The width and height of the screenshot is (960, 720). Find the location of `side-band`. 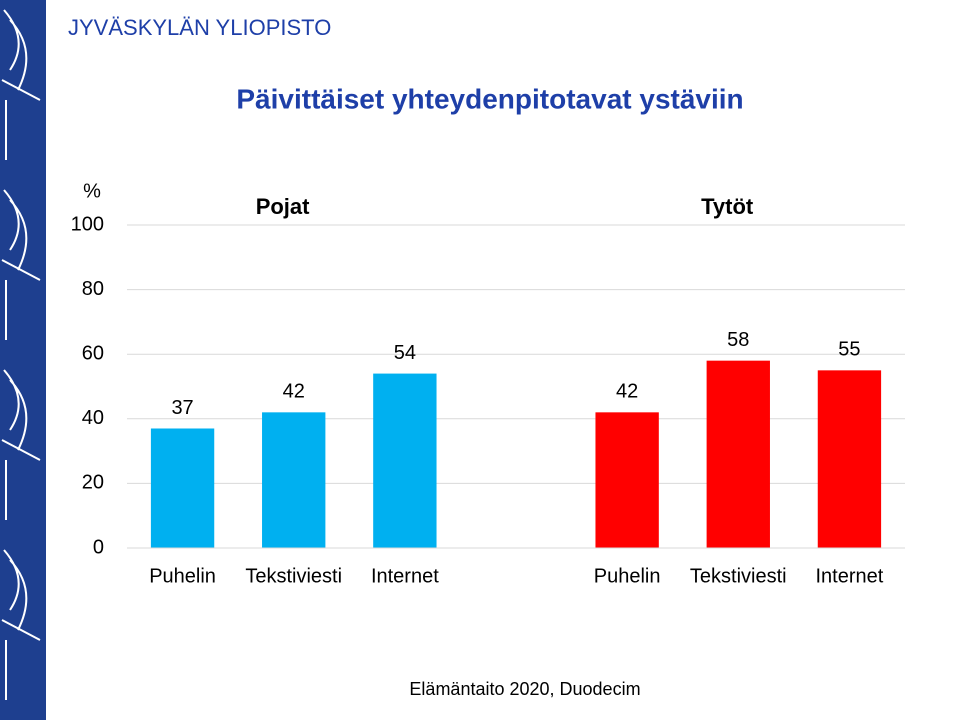

side-band is located at coordinates (23, 360).